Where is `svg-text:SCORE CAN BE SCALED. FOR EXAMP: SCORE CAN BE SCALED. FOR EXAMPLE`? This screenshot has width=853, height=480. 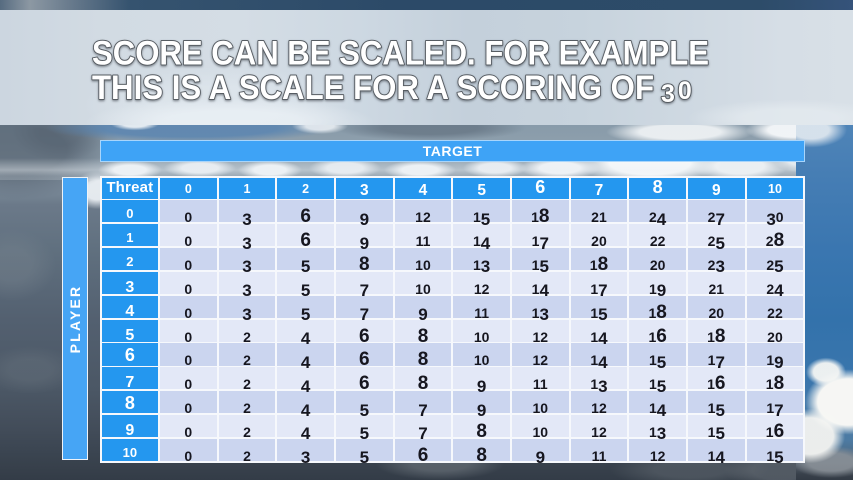 svg-text:SCORE CAN BE SCALED. FOR EXAMP: SCORE CAN BE SCALED. FOR EXAMPLE is located at coordinates (400, 54).